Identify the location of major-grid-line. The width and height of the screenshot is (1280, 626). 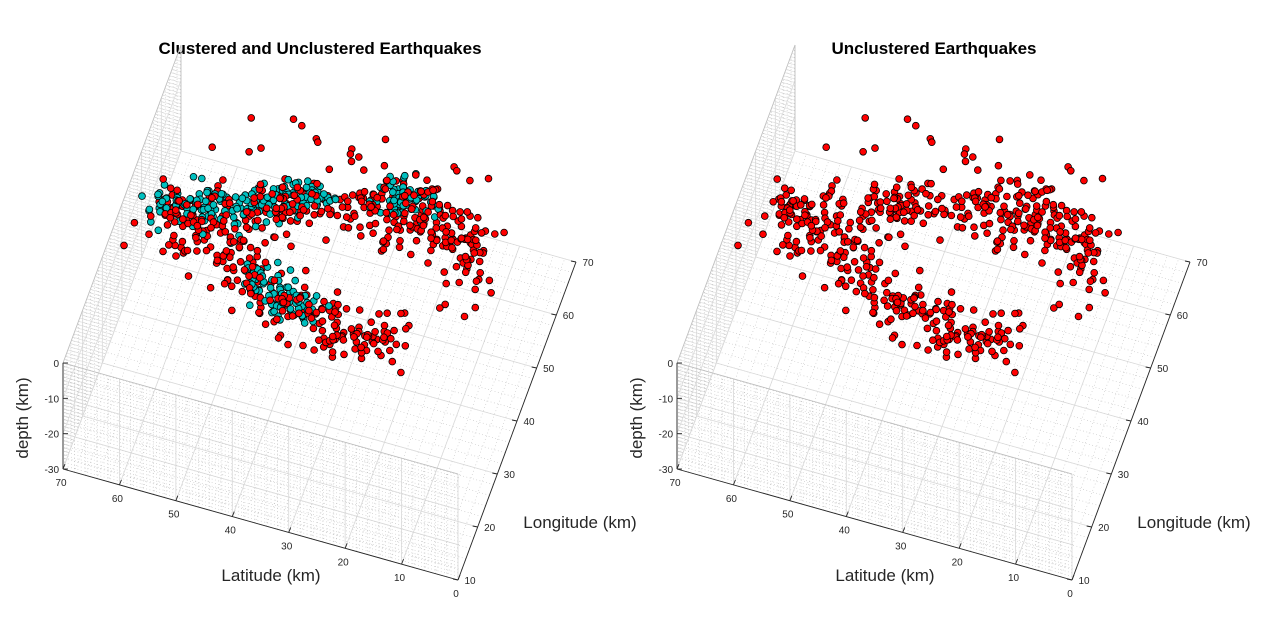
(319, 365).